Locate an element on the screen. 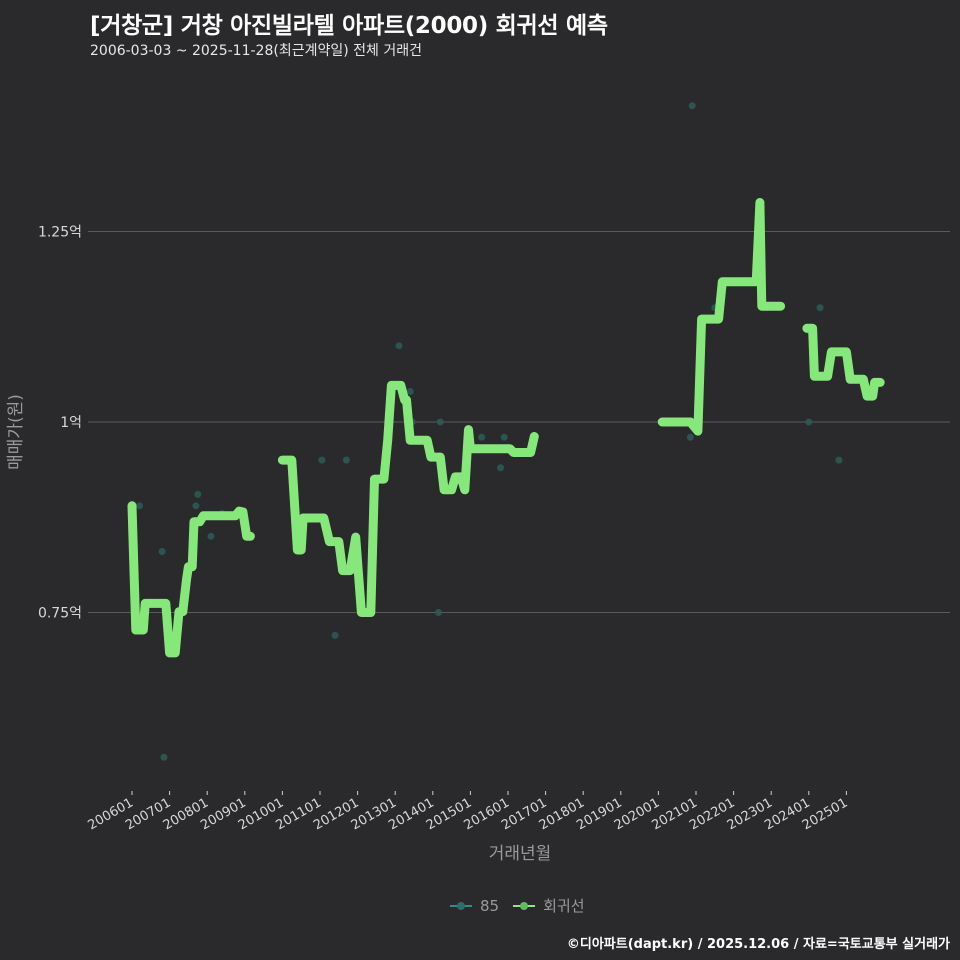  legend-label-85: 85 is located at coordinates (490, 905).